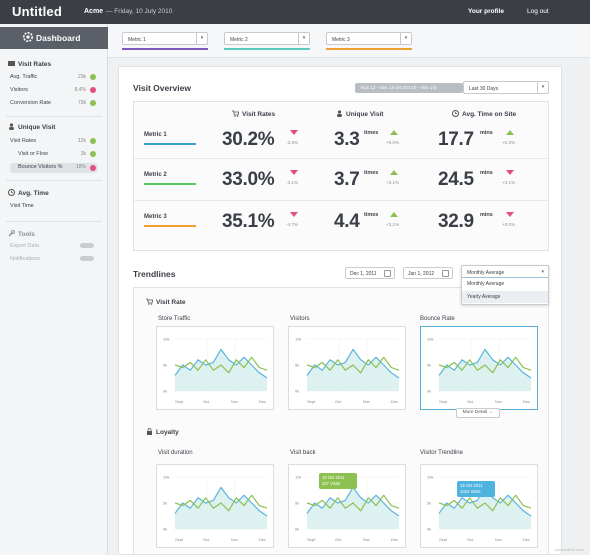 This screenshot has height=555, width=590. What do you see at coordinates (54, 38) in the screenshot?
I see `dashboard-button: Dashboard` at bounding box center [54, 38].